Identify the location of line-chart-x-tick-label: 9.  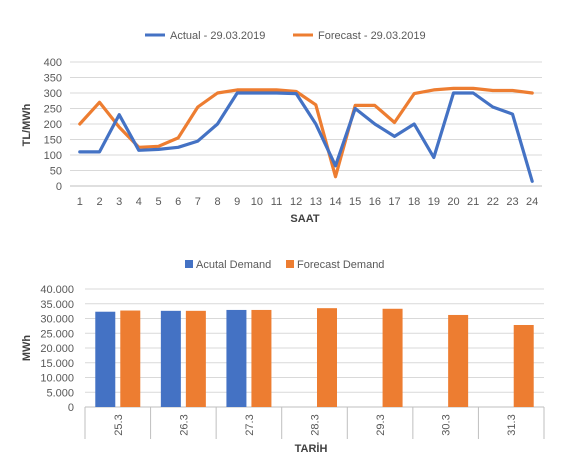
(237, 202).